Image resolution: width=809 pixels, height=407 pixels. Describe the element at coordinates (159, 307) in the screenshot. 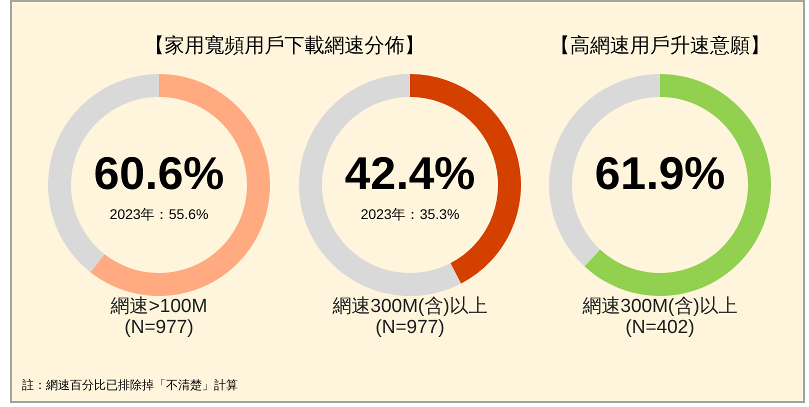

I see `text: 網速>100M` at that location.